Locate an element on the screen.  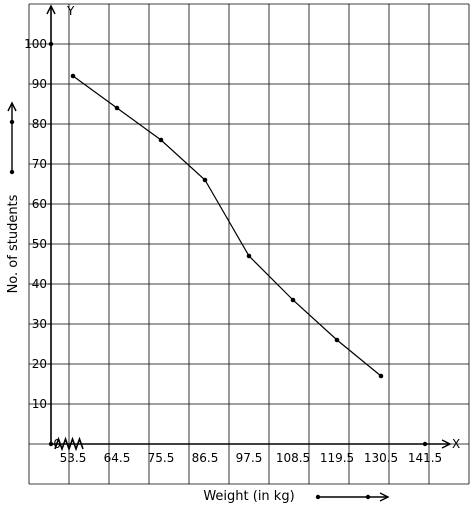
y-tick-label: 60 is located at coordinates (39, 204).